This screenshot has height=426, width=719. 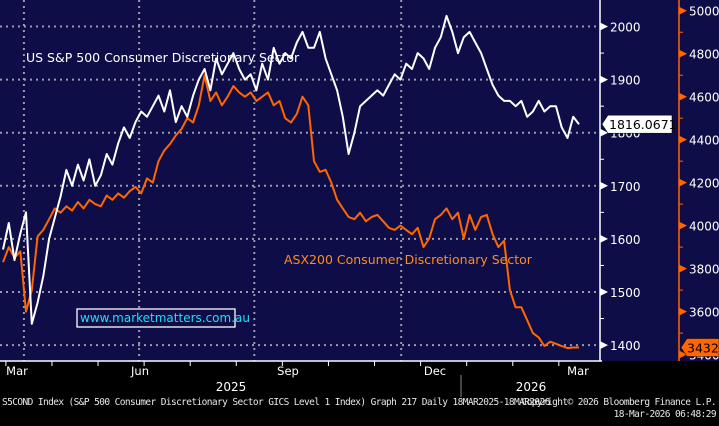 I want to click on x-axis-month-label: Dec, so click(x=435, y=371).